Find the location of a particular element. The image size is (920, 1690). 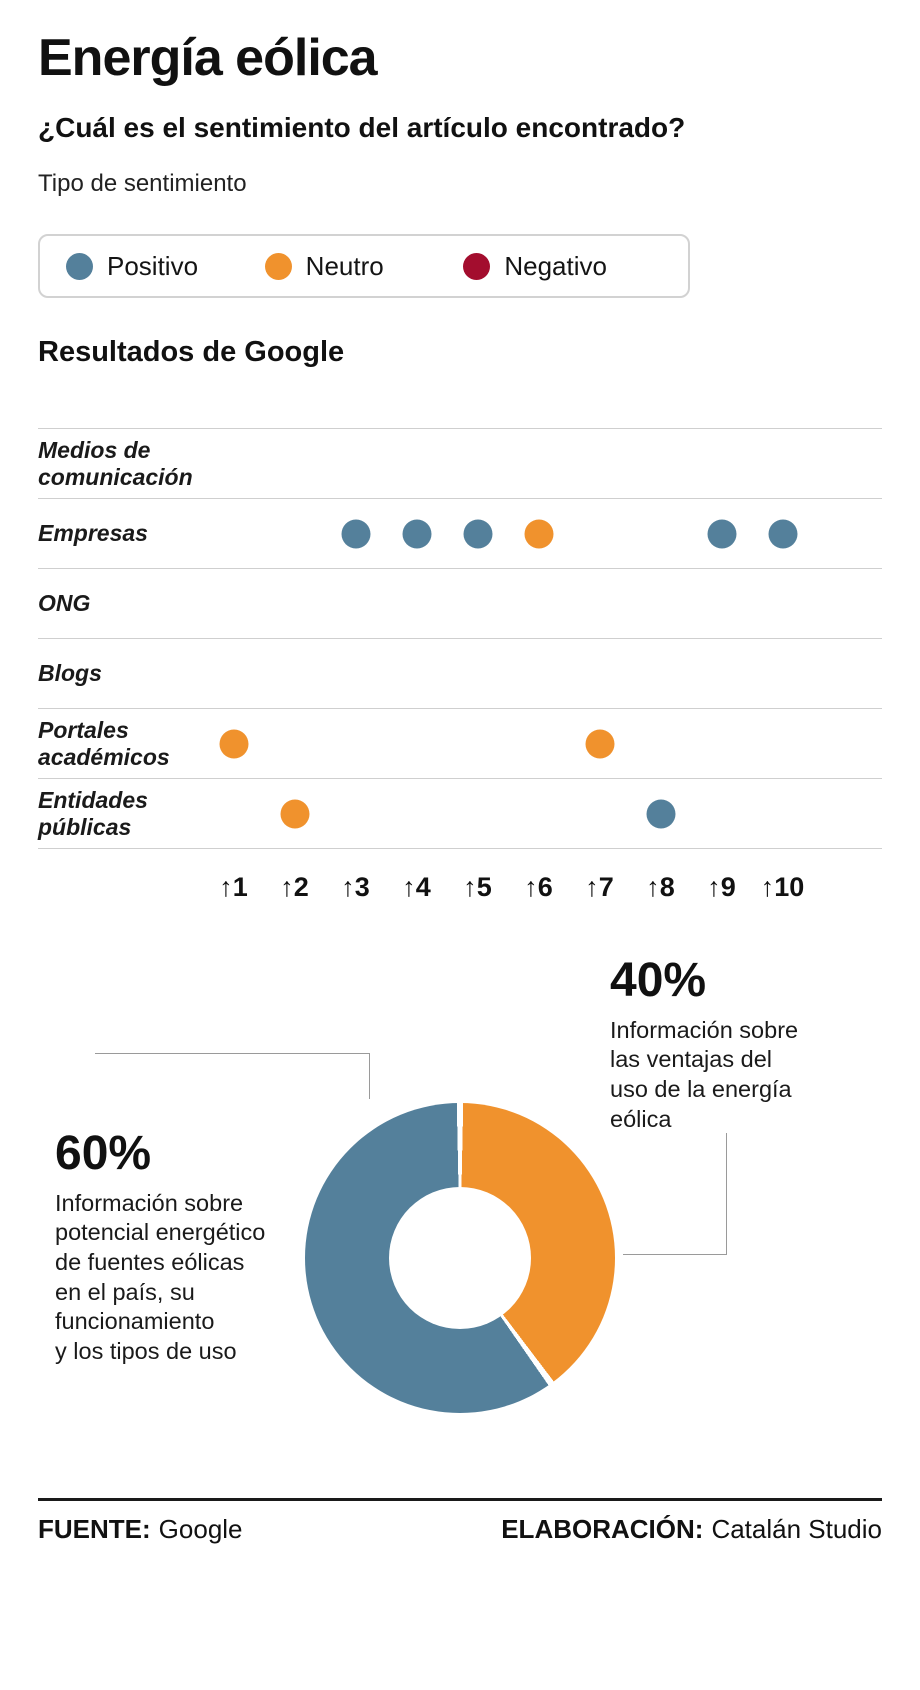

section-title: Resultados de Google is located at coordinates (191, 352).